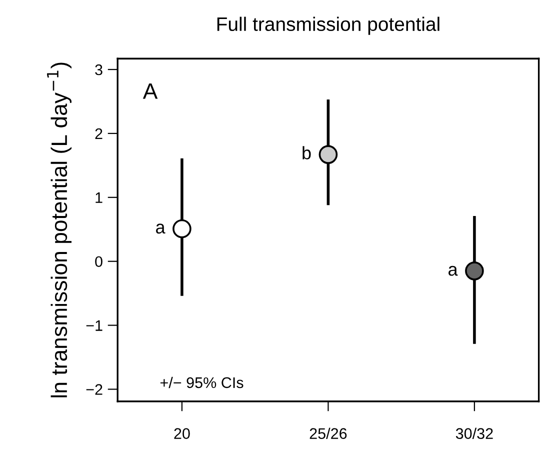 The image size is (547, 451). Describe the element at coordinates (150, 91) in the screenshot. I see `annotation: A` at that location.